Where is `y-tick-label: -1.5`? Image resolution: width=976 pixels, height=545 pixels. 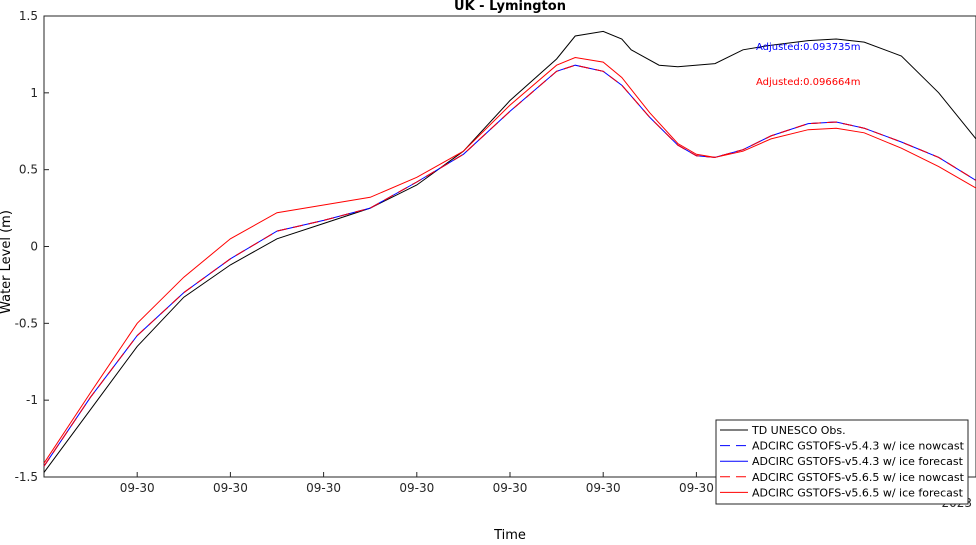 y-tick-label: -1.5 is located at coordinates (26, 477).